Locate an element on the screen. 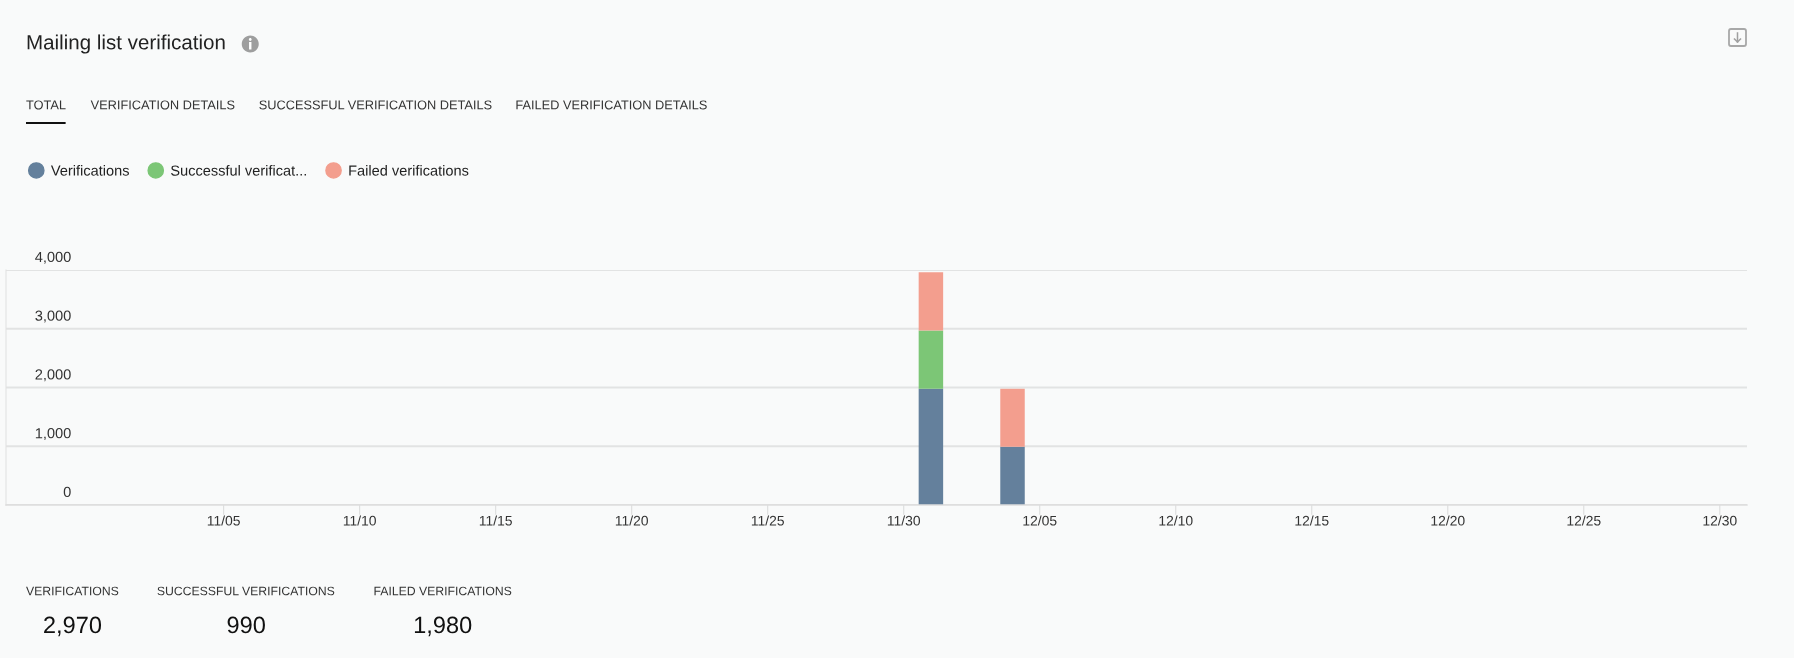  text: FAILED VERIFICATION DETAILS is located at coordinates (611, 105).